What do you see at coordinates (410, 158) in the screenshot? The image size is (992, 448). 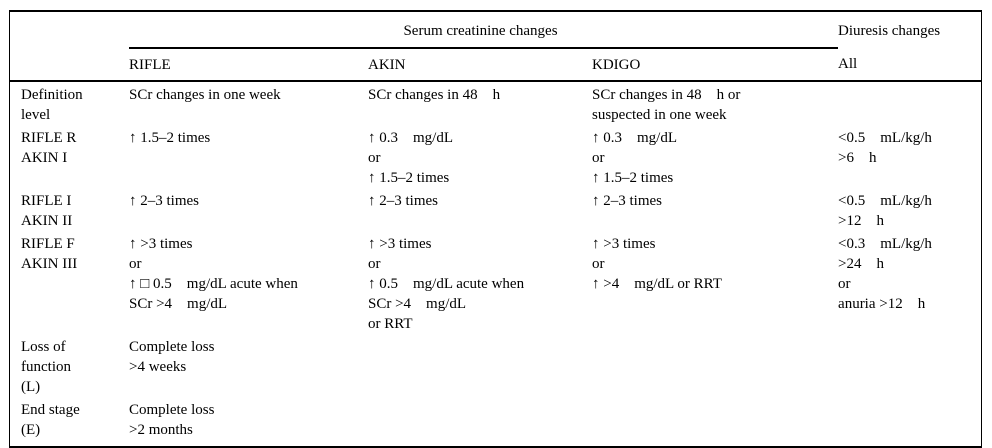 I see `akin-cell: ↑ 0.3 mg/dL or ↑ 1.5–2 times` at bounding box center [410, 158].